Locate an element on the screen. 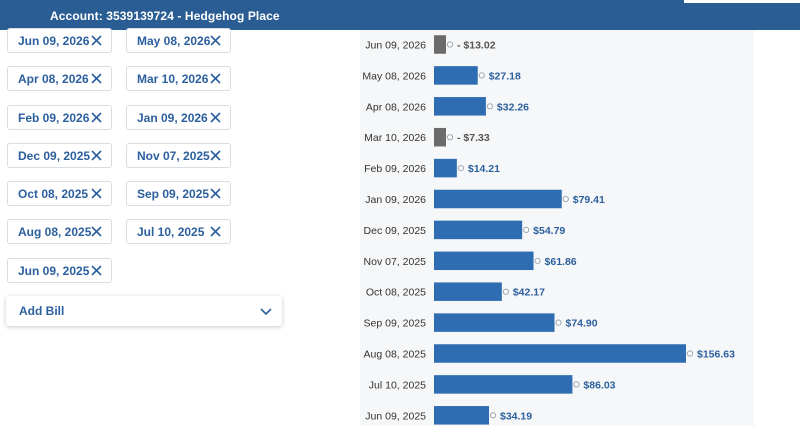 This screenshot has height=426, width=800. bill-chip-label: Oct 08, 2025 is located at coordinates (53, 193).